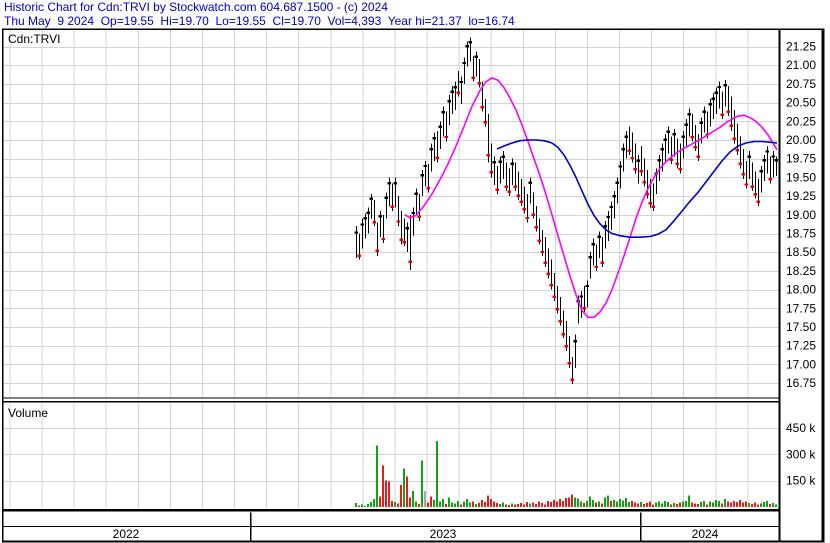 The height and width of the screenshot is (543, 830). I want to click on price-tick-label: 21.25, so click(801, 47).